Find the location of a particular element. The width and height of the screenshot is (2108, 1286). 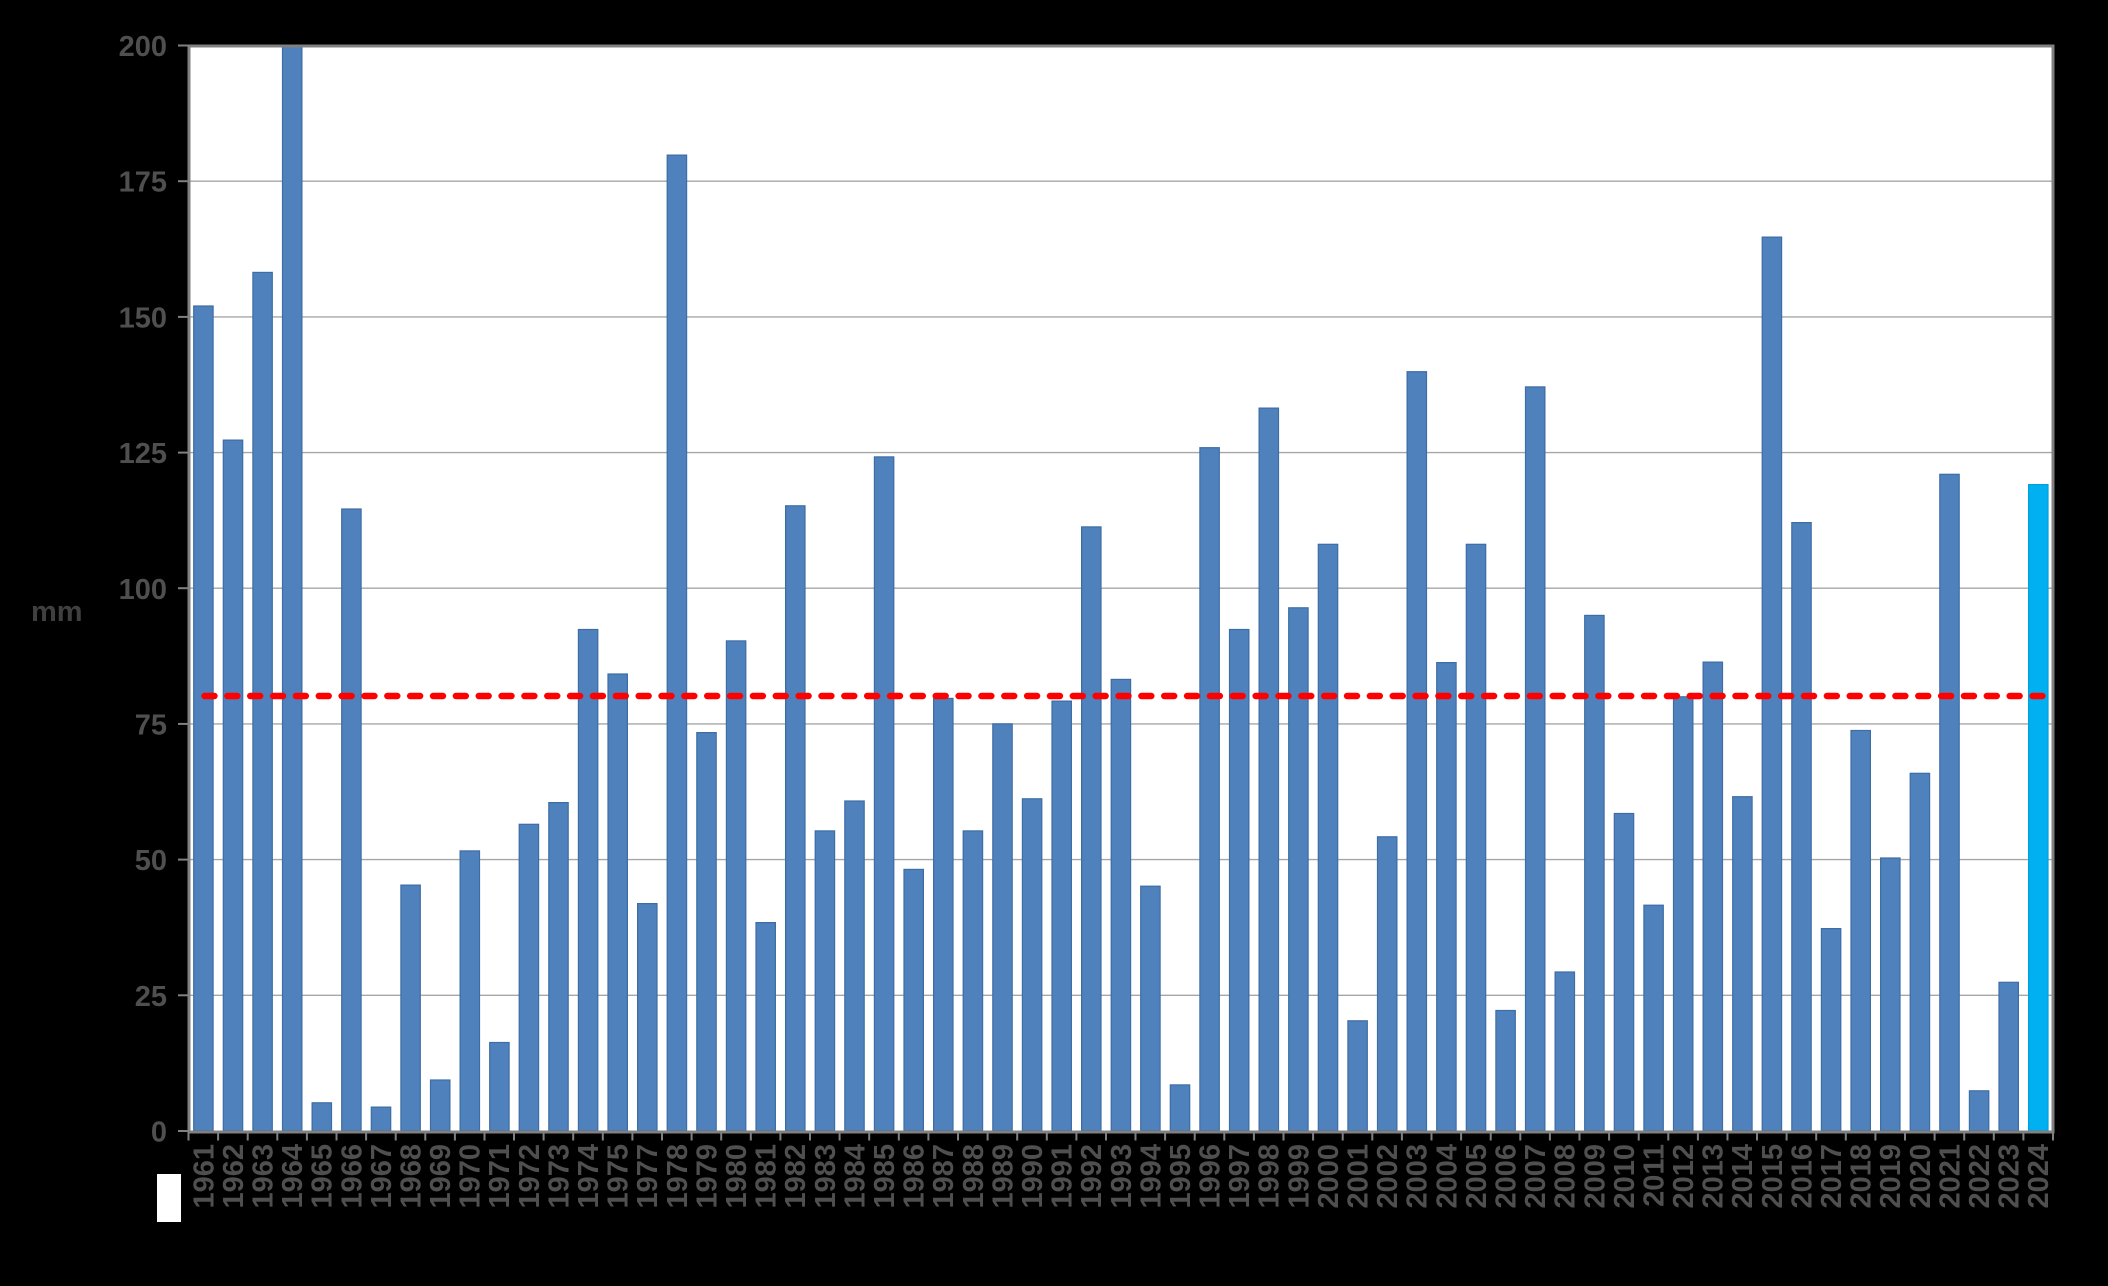

svg-text: 1977 is located at coordinates (648, 1176).